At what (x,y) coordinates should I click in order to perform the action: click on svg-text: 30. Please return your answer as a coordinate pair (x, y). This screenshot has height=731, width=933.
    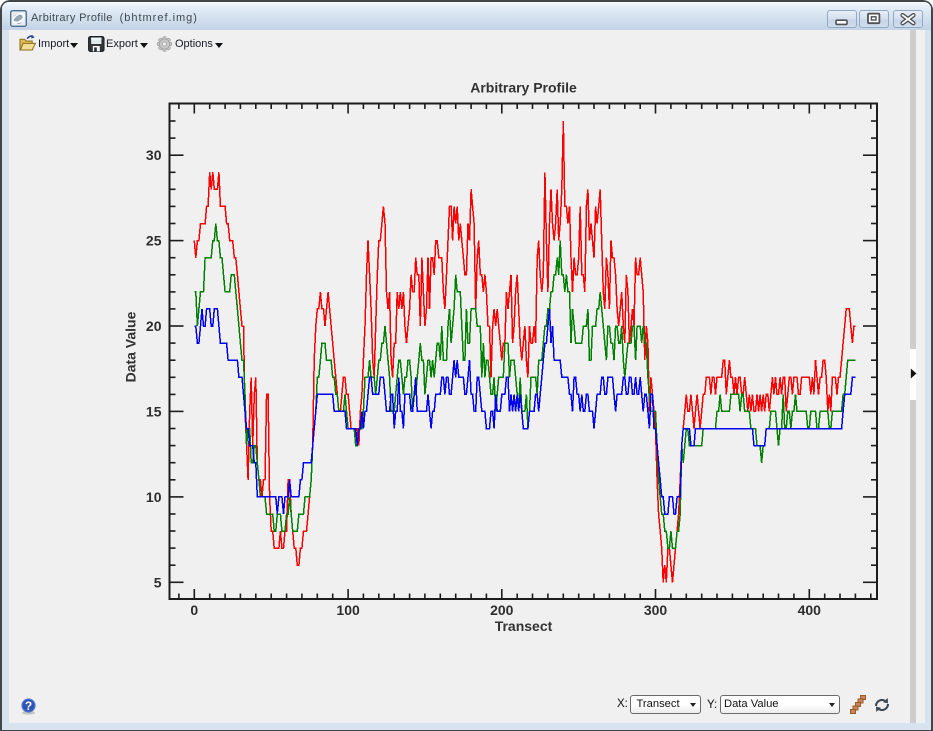
    Looking at the image, I should click on (154, 155).